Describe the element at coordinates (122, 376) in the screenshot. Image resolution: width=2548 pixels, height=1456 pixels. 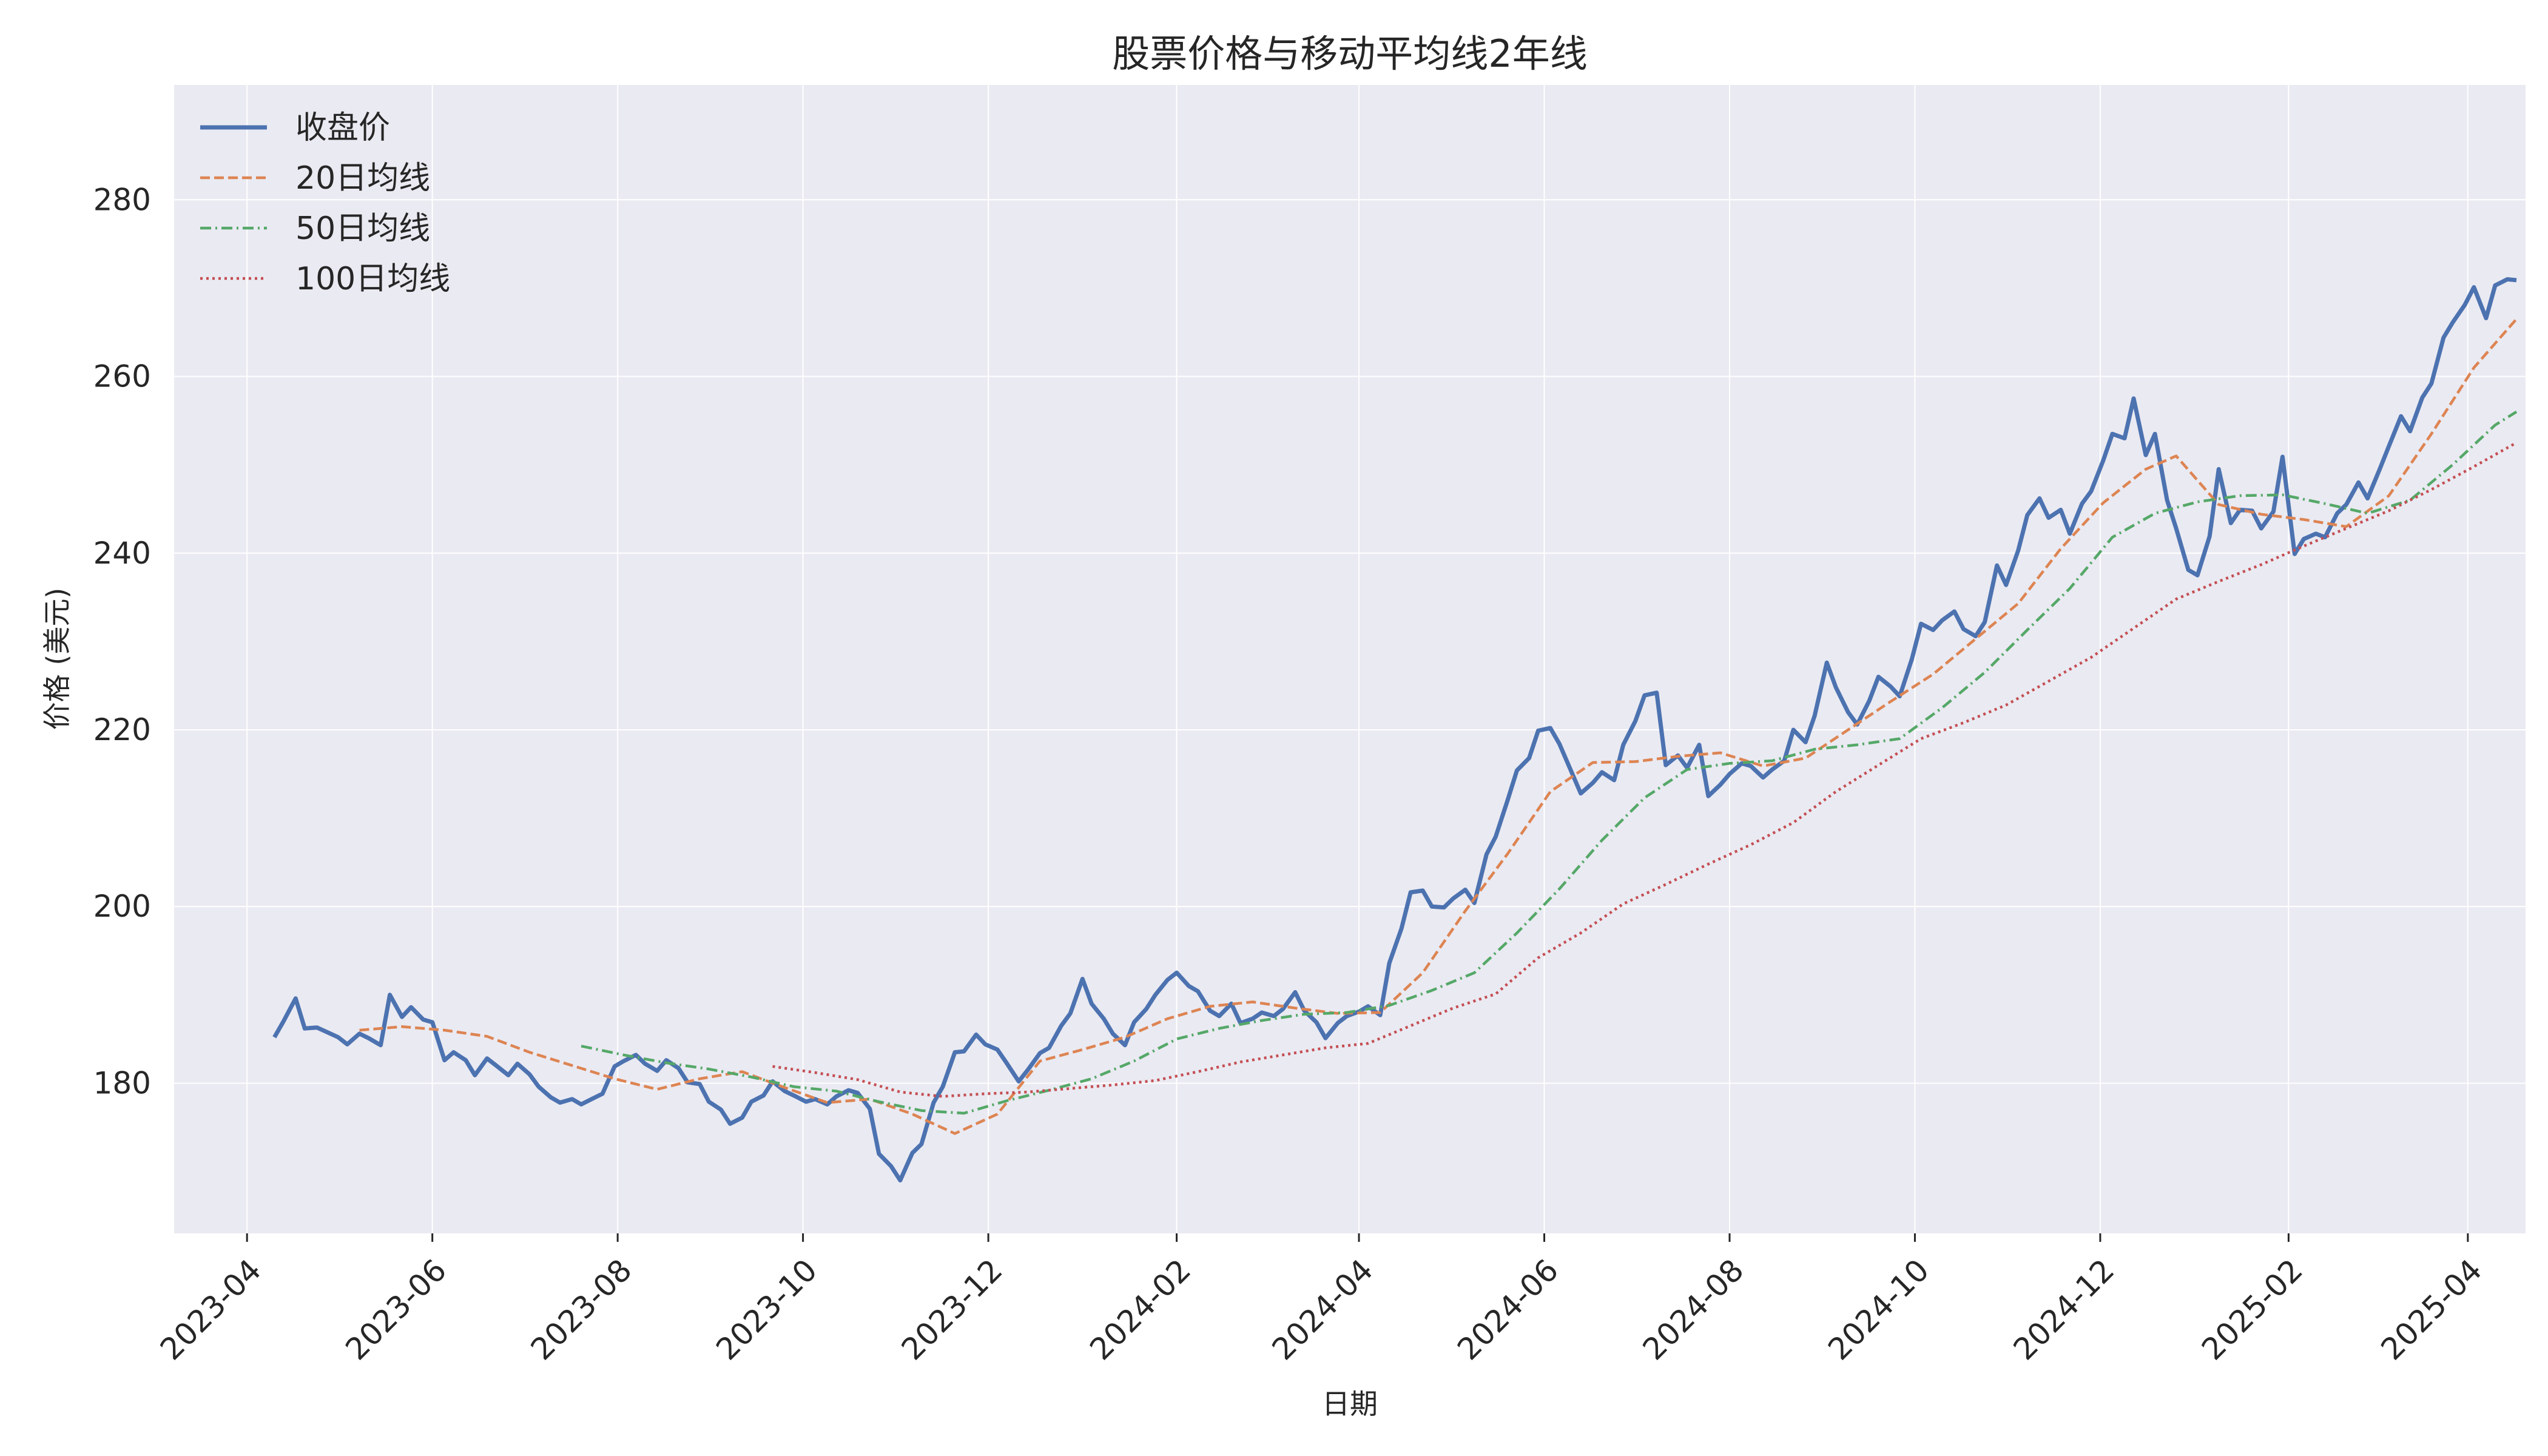
I see `y-tick-label: 260` at that location.